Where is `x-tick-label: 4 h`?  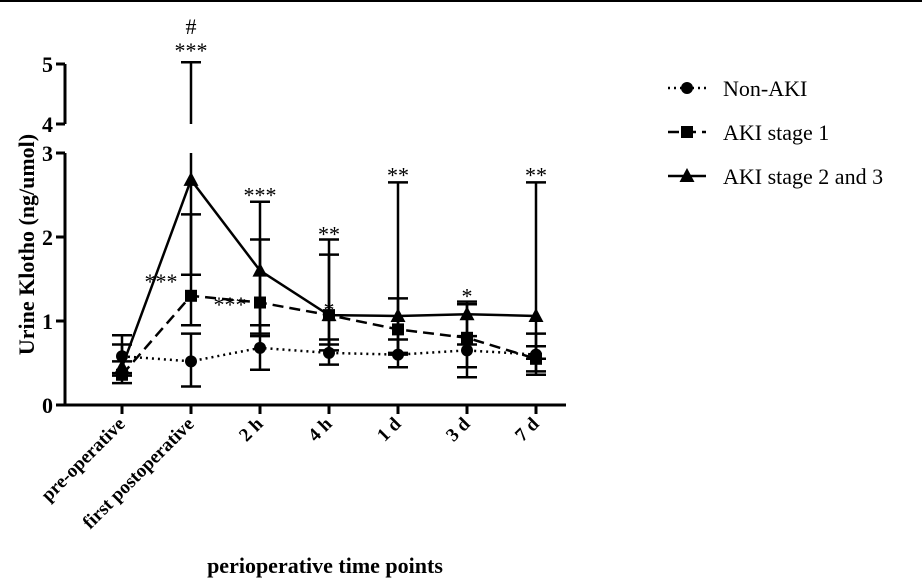 x-tick-label: 4 h is located at coordinates (320, 429).